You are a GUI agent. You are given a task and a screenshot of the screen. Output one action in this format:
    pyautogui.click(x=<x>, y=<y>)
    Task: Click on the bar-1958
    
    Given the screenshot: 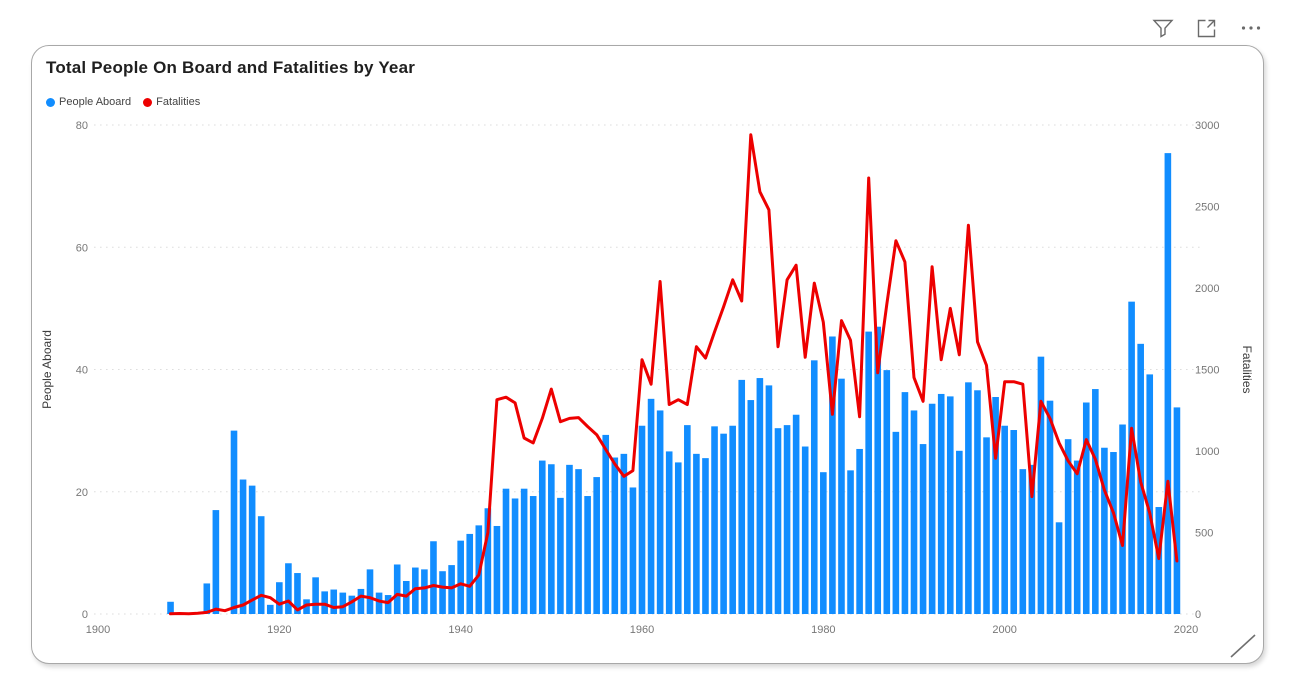 What is the action you would take?
    pyautogui.click(x=624, y=533)
    